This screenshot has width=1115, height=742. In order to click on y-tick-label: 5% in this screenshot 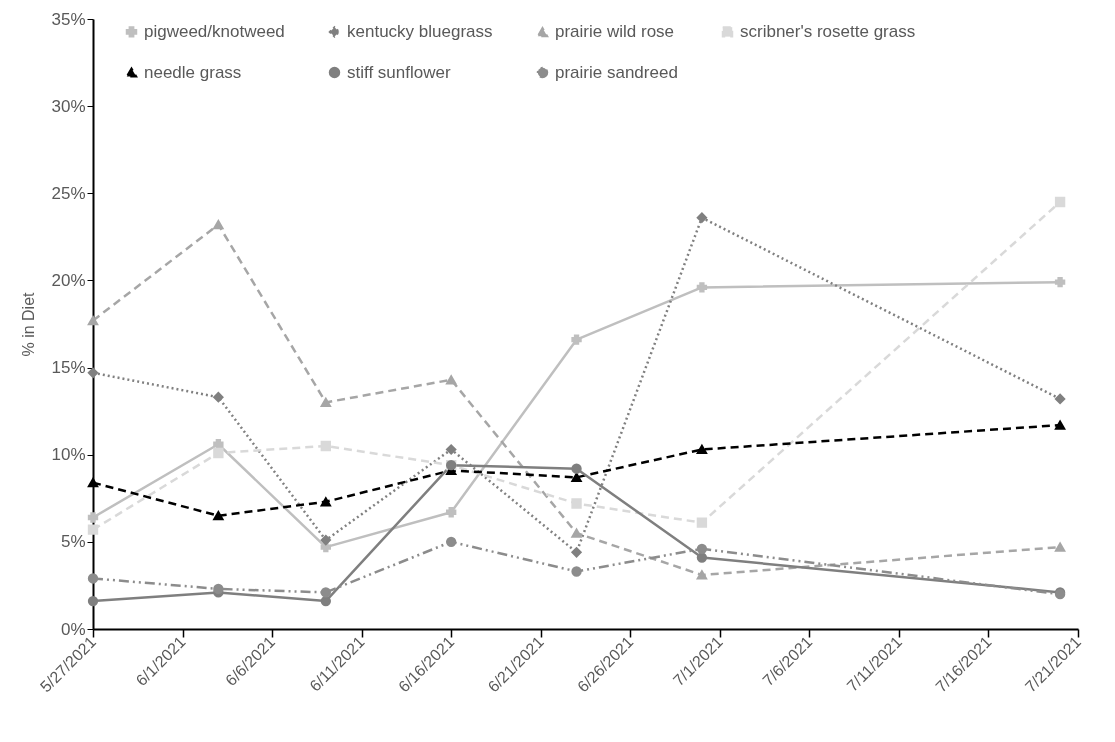, I will do `click(73, 542)`.